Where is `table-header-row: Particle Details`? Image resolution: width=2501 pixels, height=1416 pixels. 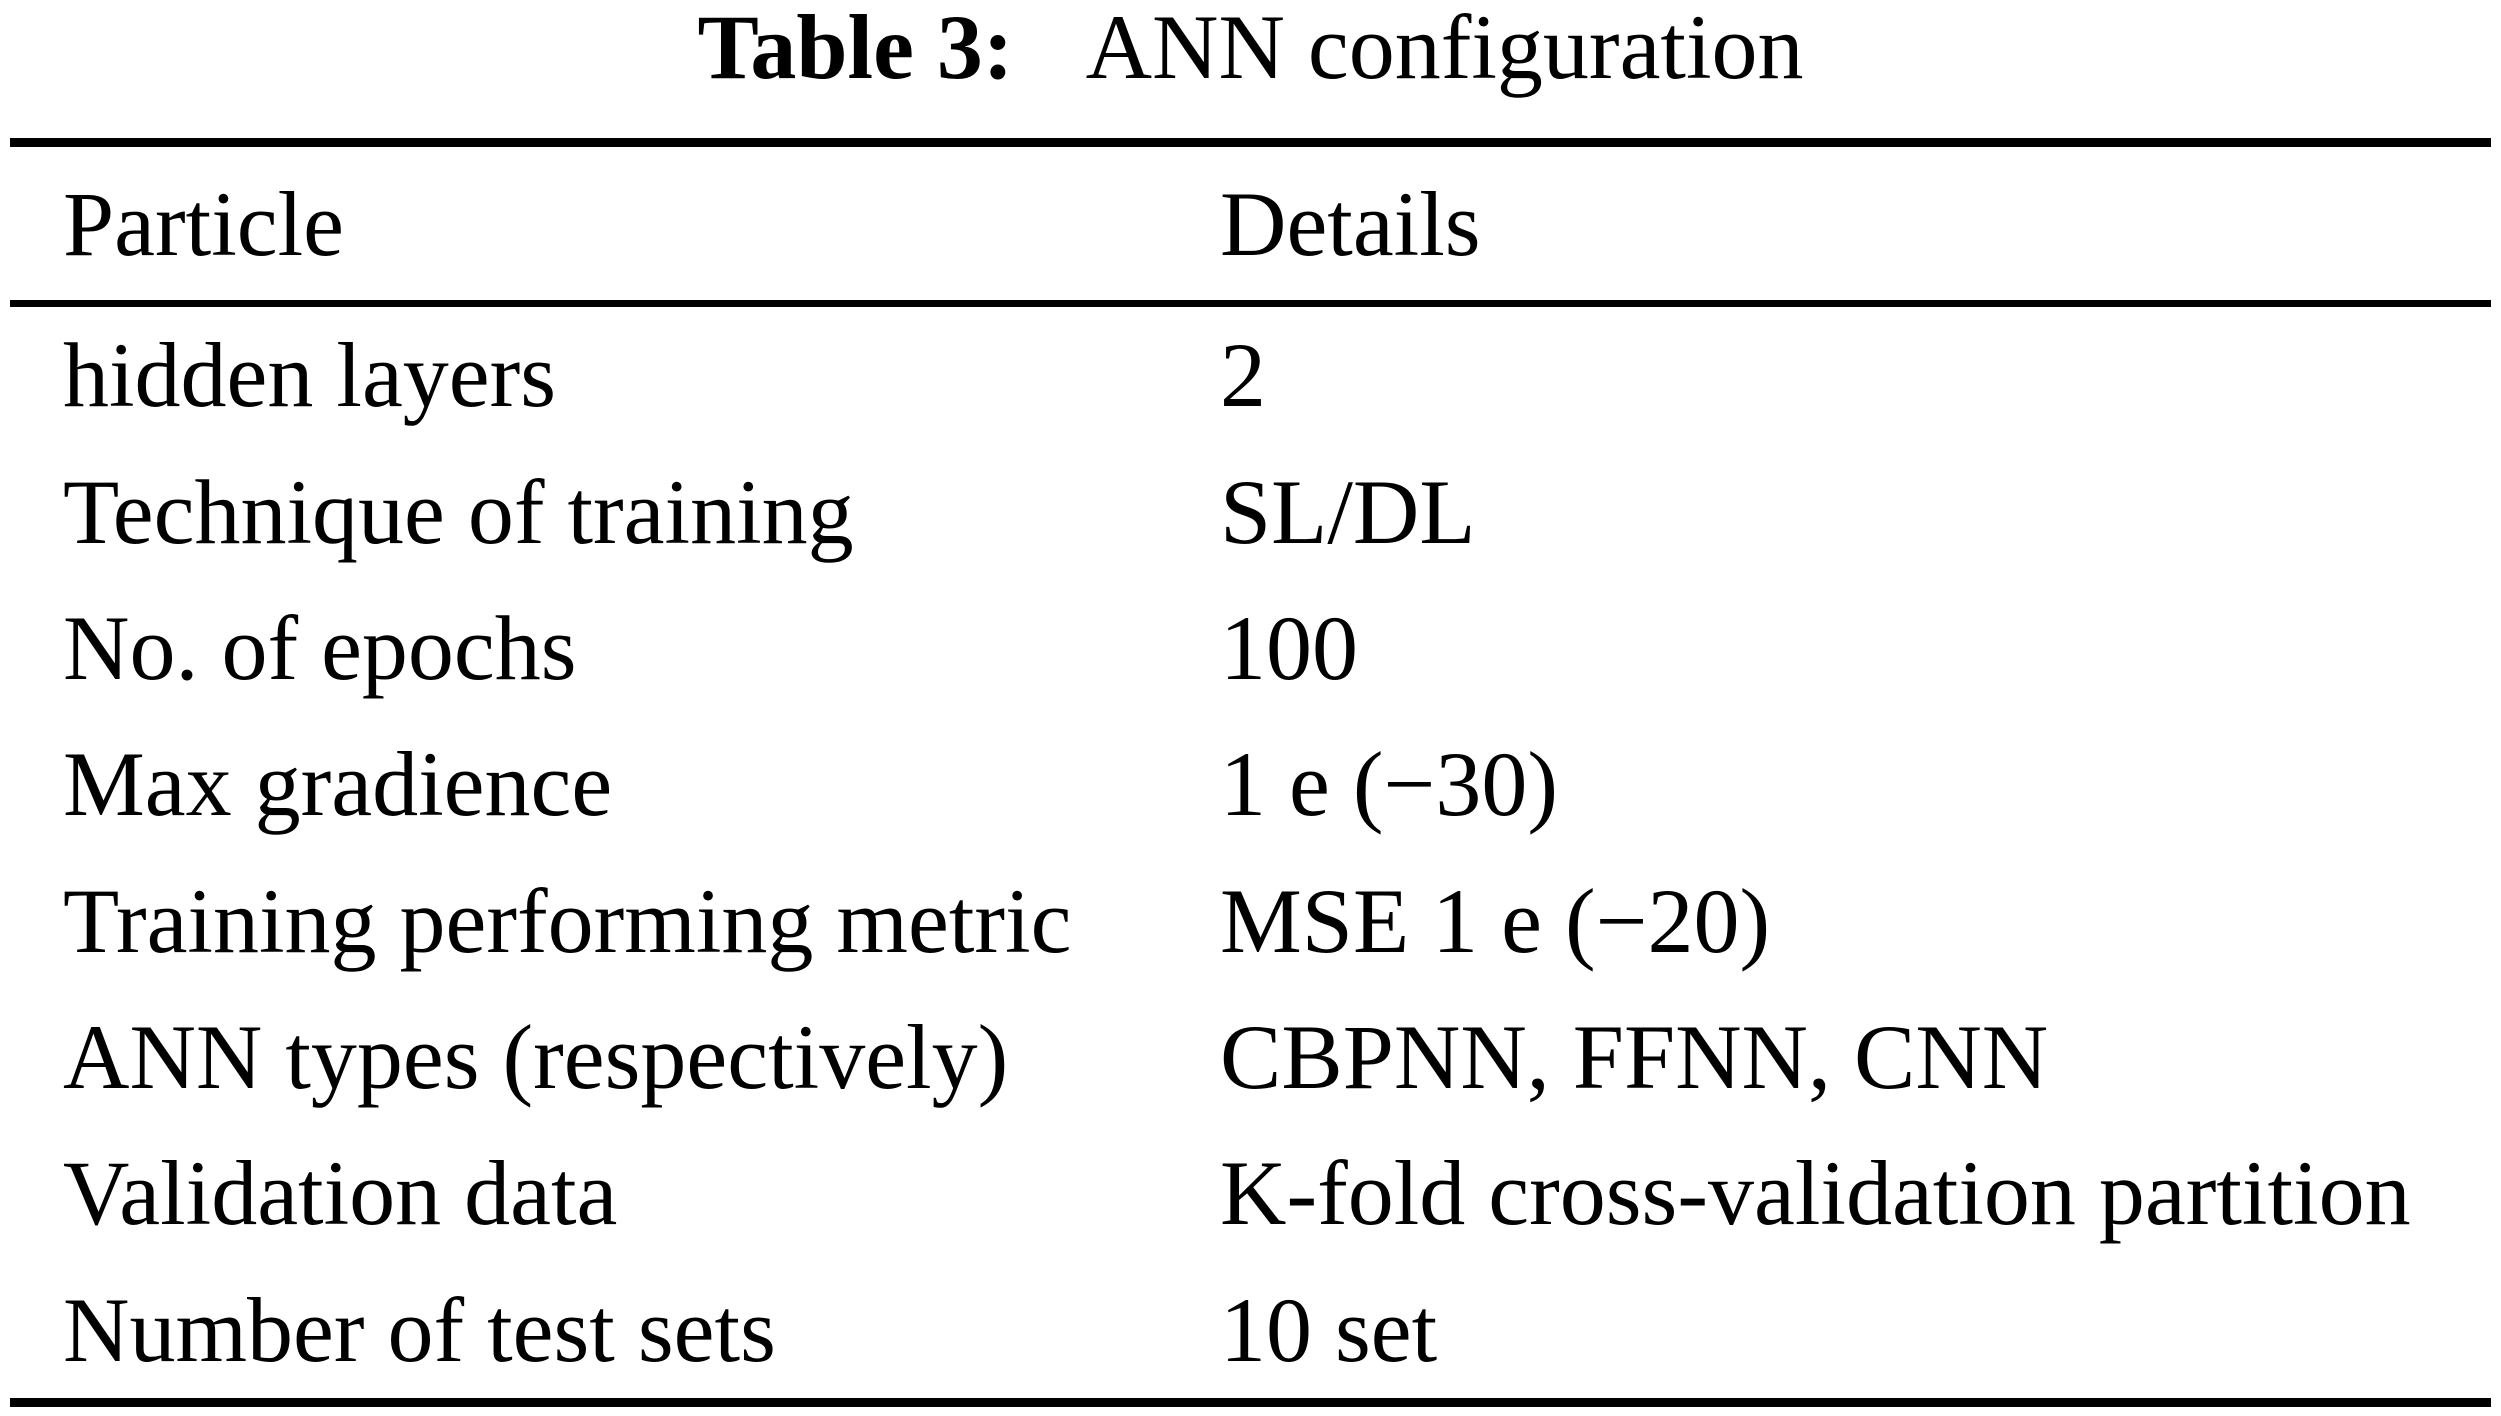
table-header-row: Particle Details is located at coordinates (1250, 223).